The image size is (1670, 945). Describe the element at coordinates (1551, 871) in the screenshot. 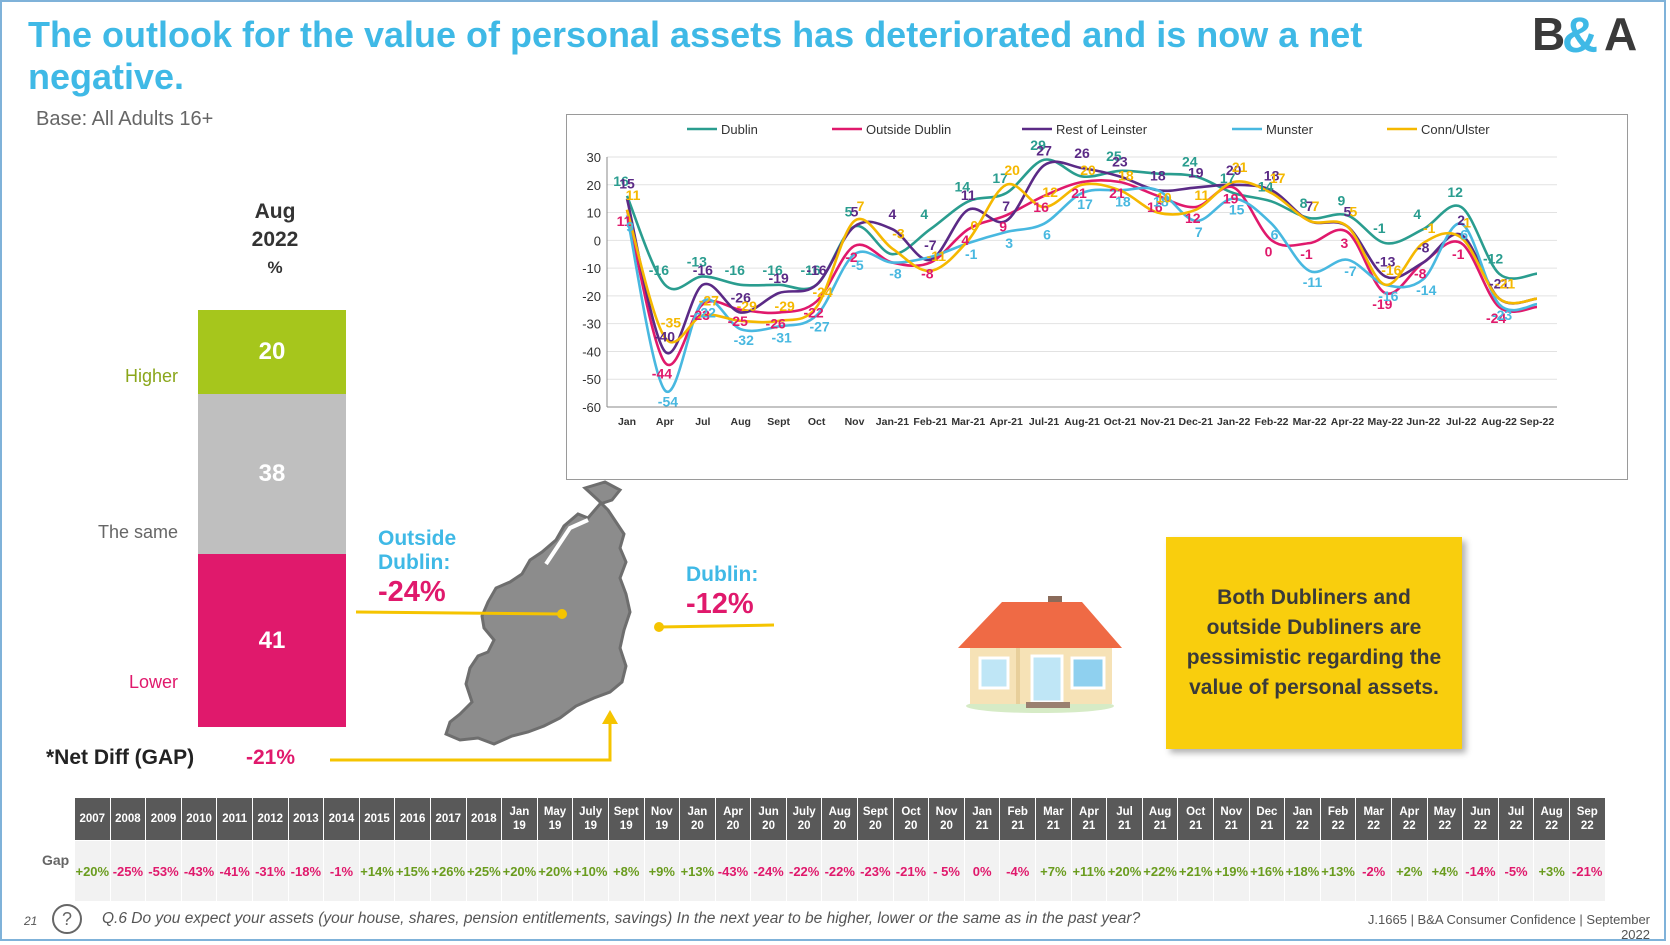

I see `gap-value-cell: +3%` at that location.